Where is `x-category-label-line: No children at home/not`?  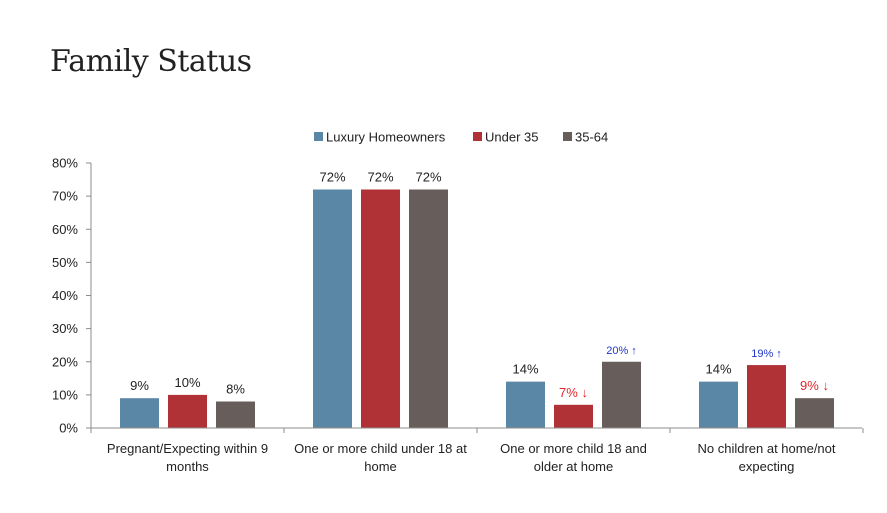
x-category-label-line: No children at home/not is located at coordinates (766, 448).